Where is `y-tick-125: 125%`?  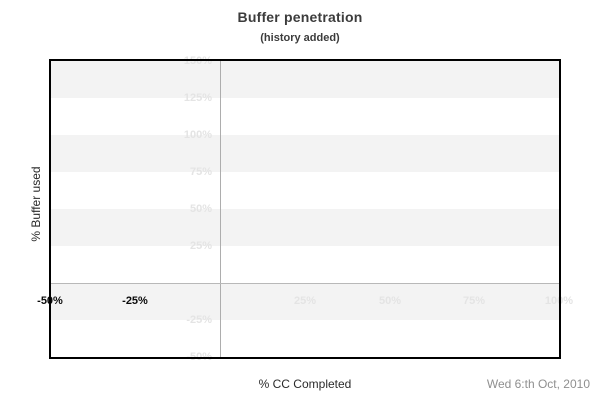 y-tick-125: 125% is located at coordinates (197, 98).